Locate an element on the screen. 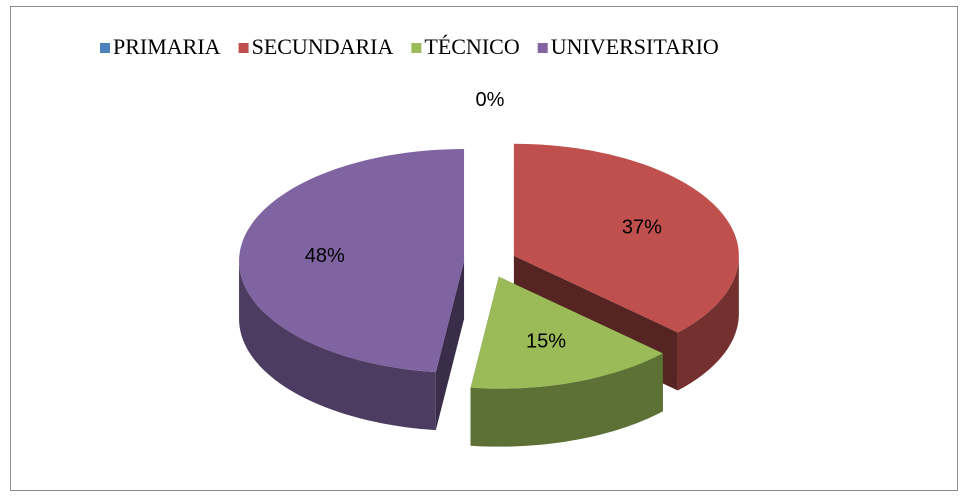  legend-label: UNIVERSITARIO is located at coordinates (635, 46).